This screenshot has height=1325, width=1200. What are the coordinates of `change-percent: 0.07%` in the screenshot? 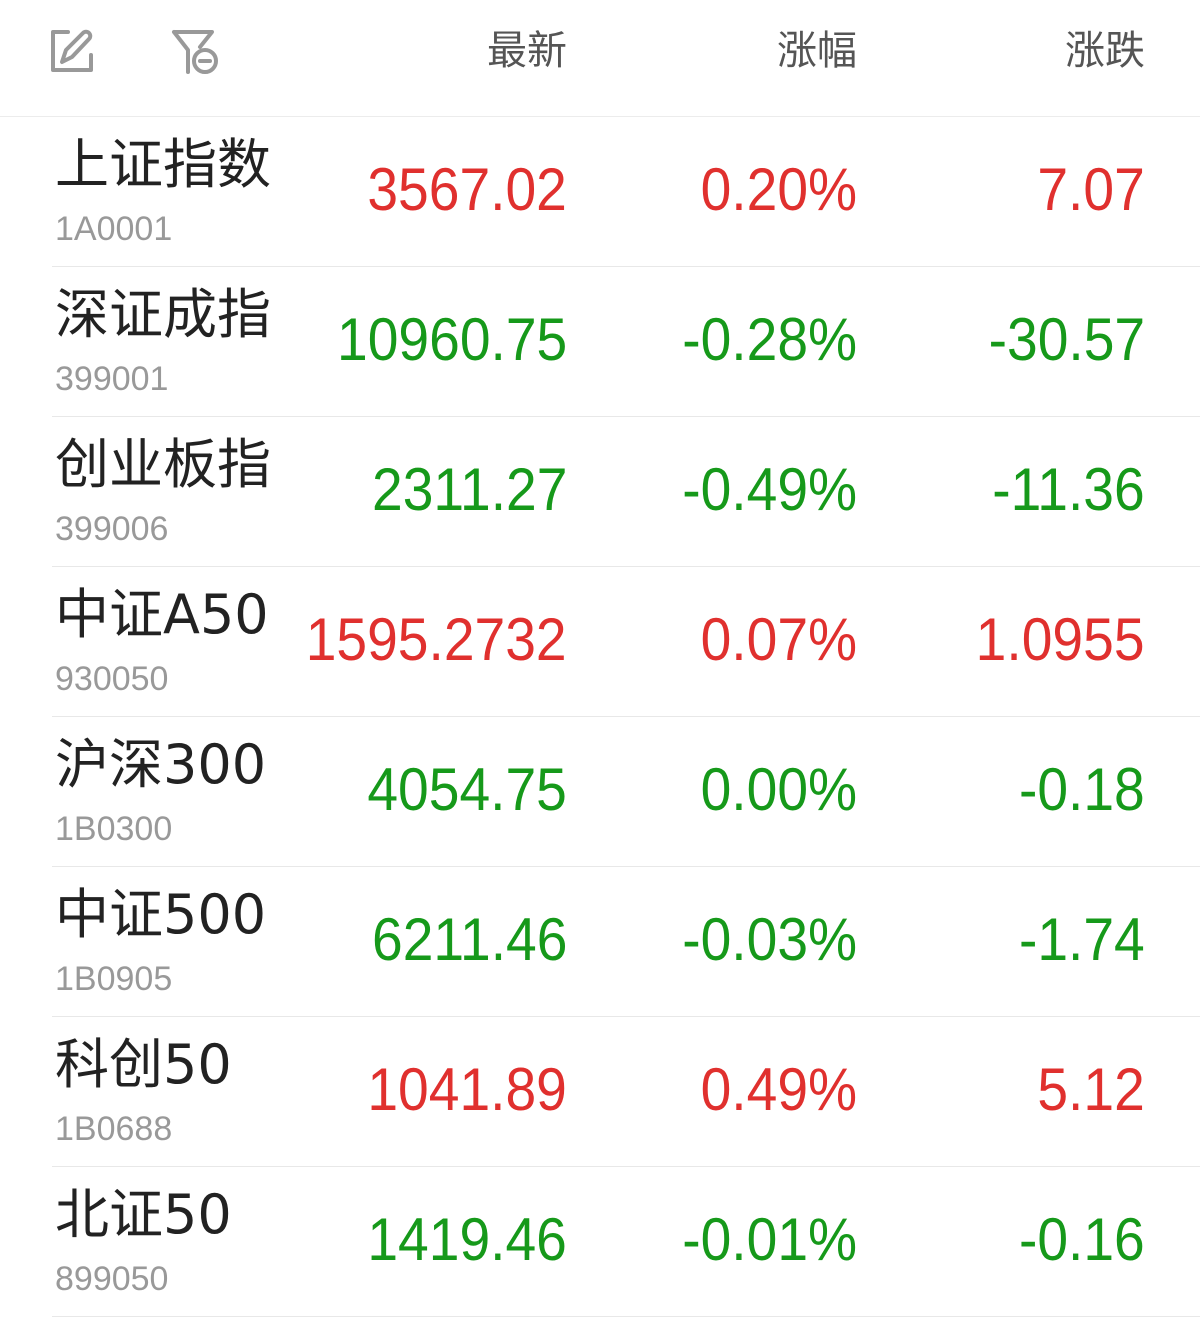 It's located at (778, 639).